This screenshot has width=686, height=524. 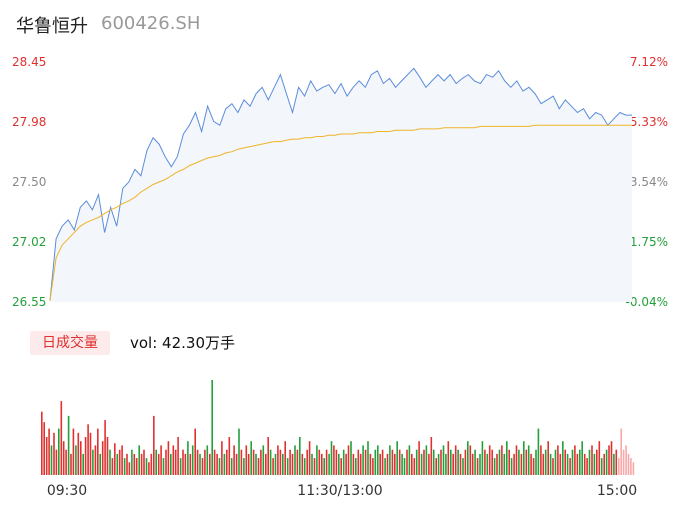 What do you see at coordinates (29, 182) in the screenshot?
I see `y-left-tick: 27.50` at bounding box center [29, 182].